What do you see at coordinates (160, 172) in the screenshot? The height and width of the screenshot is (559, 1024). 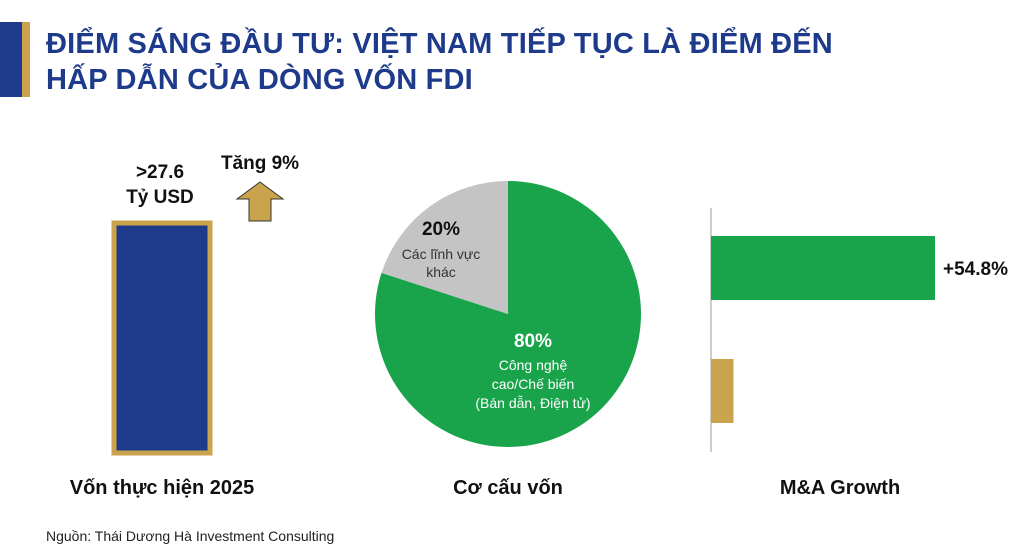 I see `capital-value-label: >27.6` at bounding box center [160, 172].